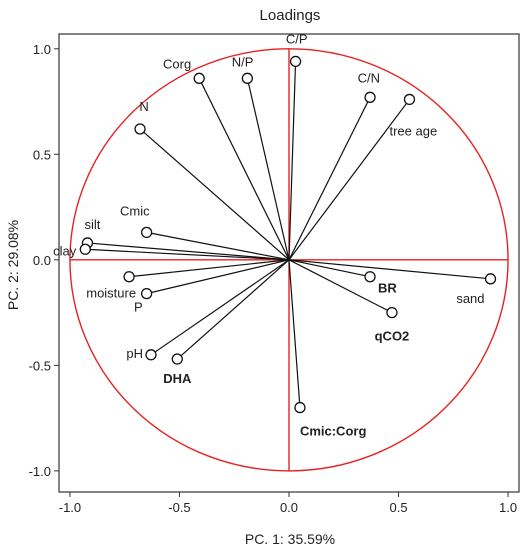 The height and width of the screenshot is (550, 527). I want to click on loading-label: C/P, so click(297, 38).